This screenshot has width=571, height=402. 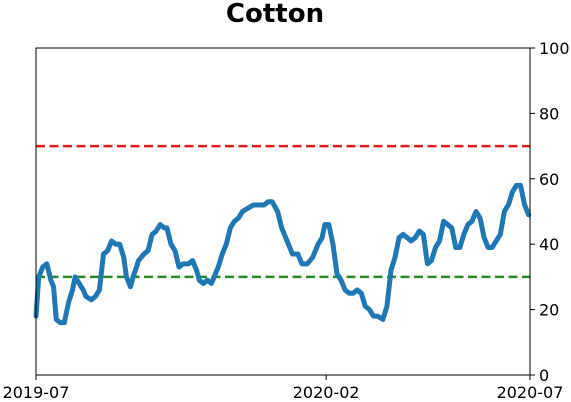 What do you see at coordinates (554, 48) in the screenshot?
I see `y-tick-label: 100` at bounding box center [554, 48].